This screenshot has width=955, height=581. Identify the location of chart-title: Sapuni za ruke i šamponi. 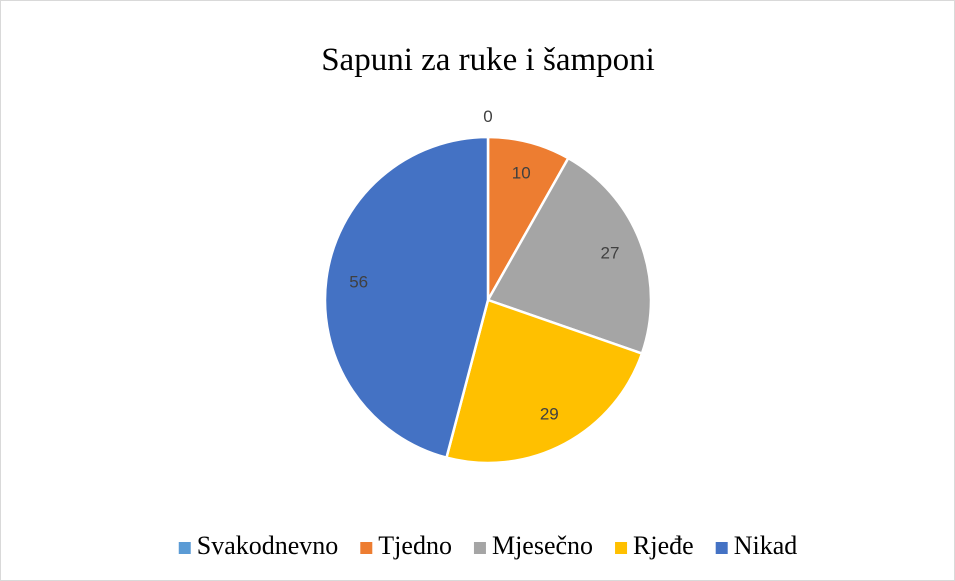
(488, 60).